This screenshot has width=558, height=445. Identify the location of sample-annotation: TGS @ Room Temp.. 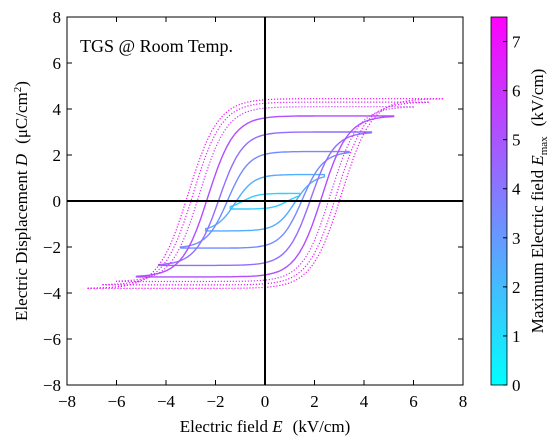
(156, 46).